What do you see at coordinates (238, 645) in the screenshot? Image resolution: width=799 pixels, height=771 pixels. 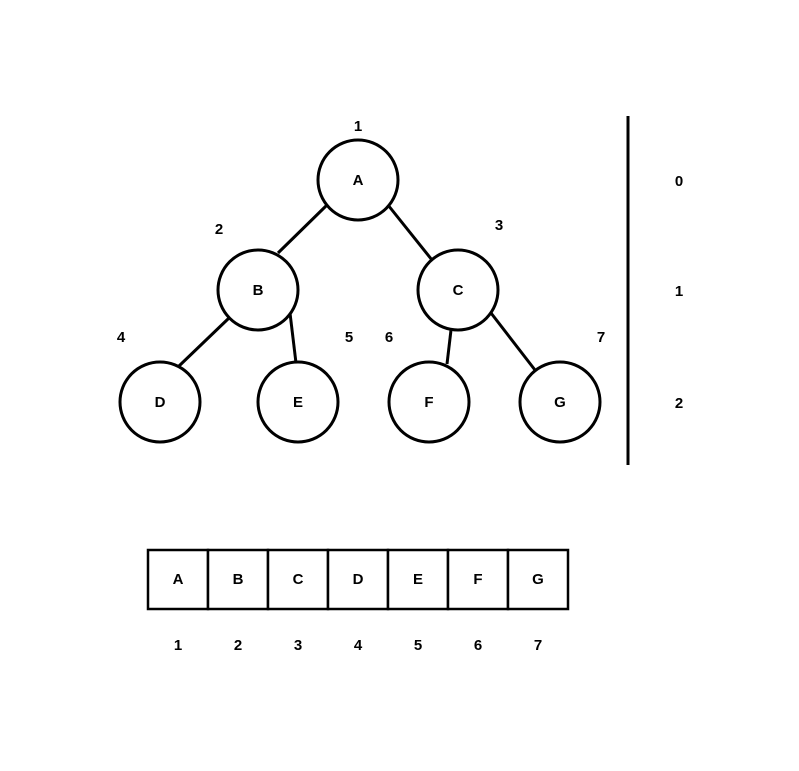 I see `array-index: 2` at bounding box center [238, 645].